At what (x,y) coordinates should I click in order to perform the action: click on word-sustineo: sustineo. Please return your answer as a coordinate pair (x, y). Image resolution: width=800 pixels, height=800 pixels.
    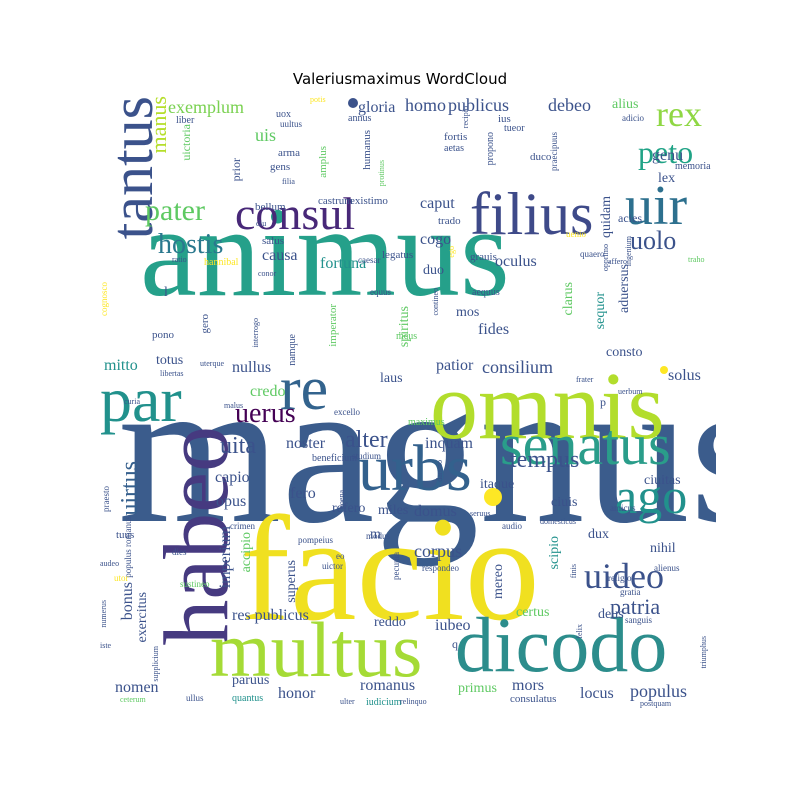
    Looking at the image, I should click on (195, 584).